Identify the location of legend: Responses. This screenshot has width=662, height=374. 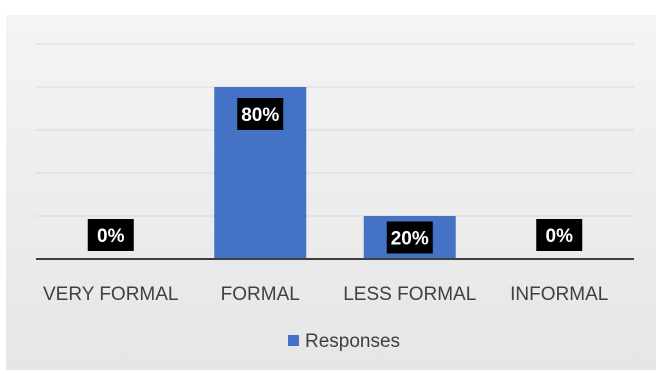
(344, 341).